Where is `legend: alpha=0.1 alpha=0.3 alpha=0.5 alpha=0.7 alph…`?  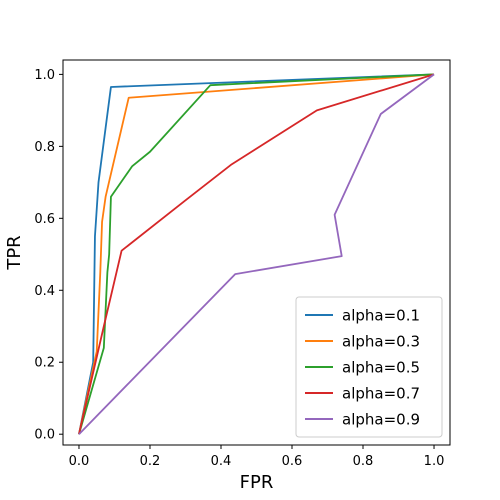
legend: alpha=0.1 alpha=0.3 alpha=0.5 alpha=0.7 alph… is located at coordinates (369, 367).